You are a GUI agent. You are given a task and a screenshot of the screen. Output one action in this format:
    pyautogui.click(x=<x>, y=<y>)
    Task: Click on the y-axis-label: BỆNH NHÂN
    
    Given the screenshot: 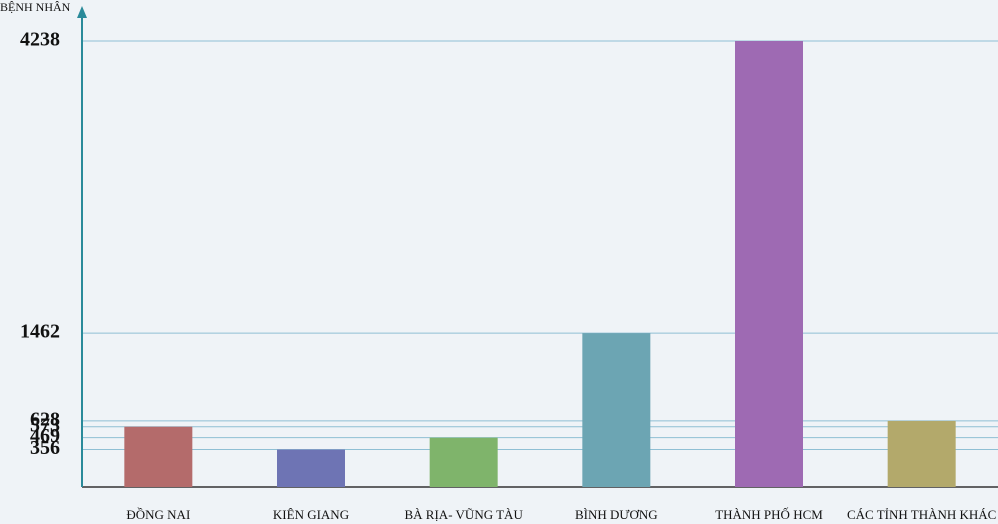 What is the action you would take?
    pyautogui.click(x=35, y=7)
    